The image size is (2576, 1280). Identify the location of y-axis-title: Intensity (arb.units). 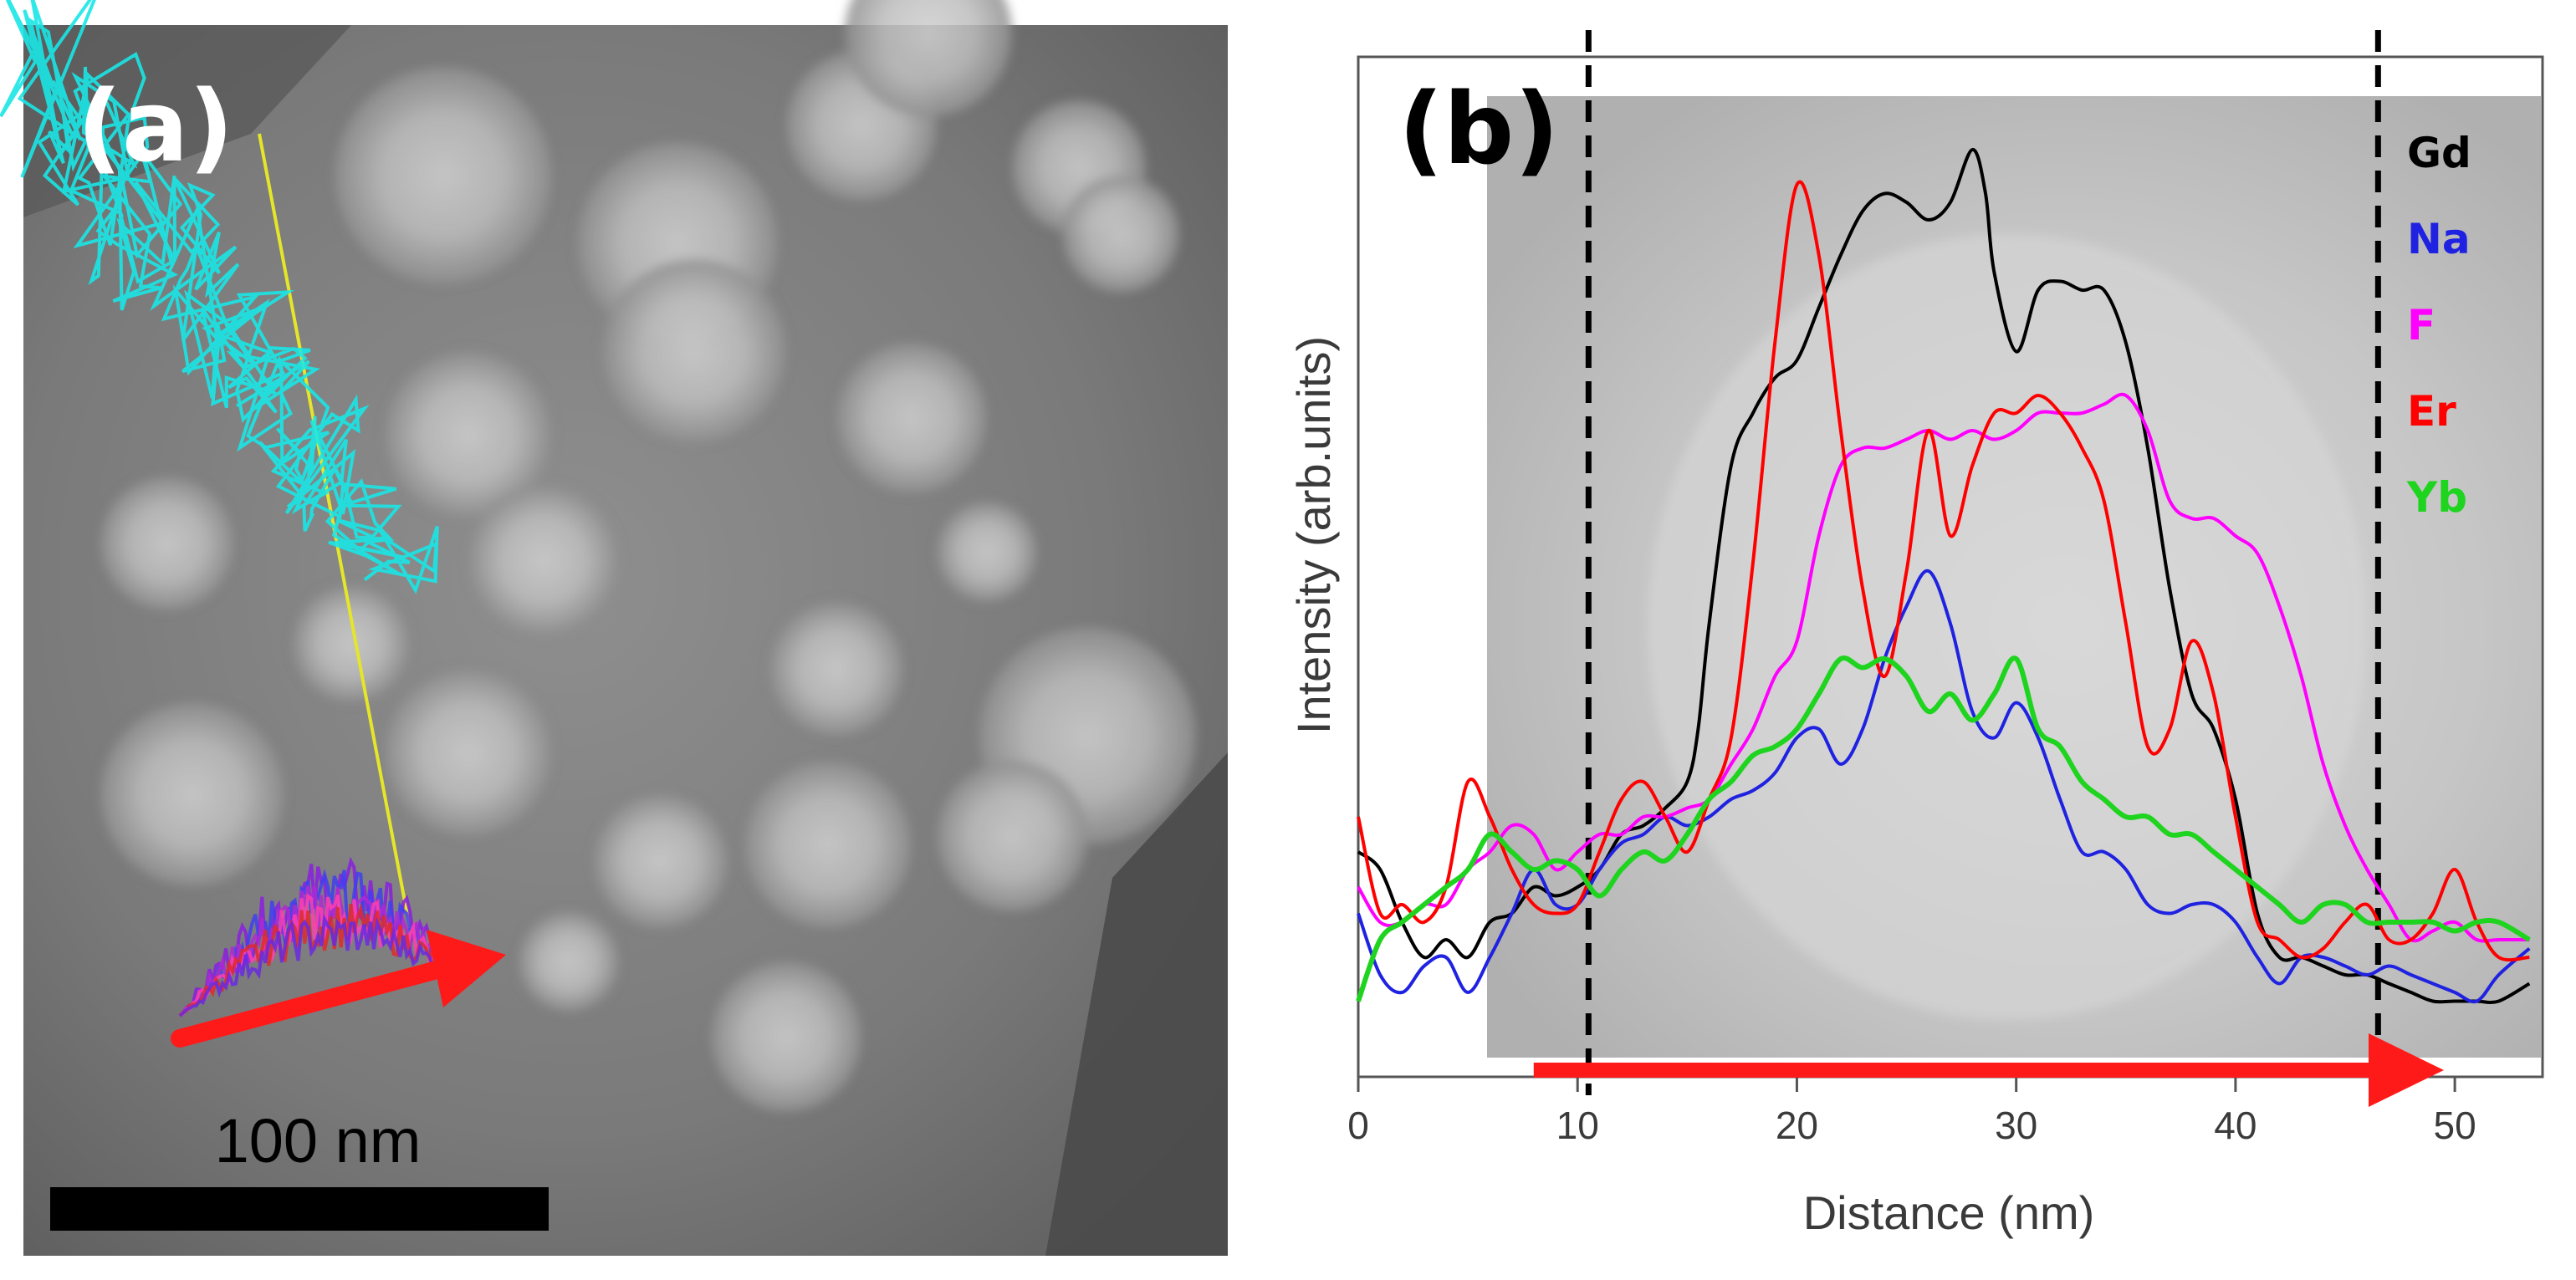
(1313, 535).